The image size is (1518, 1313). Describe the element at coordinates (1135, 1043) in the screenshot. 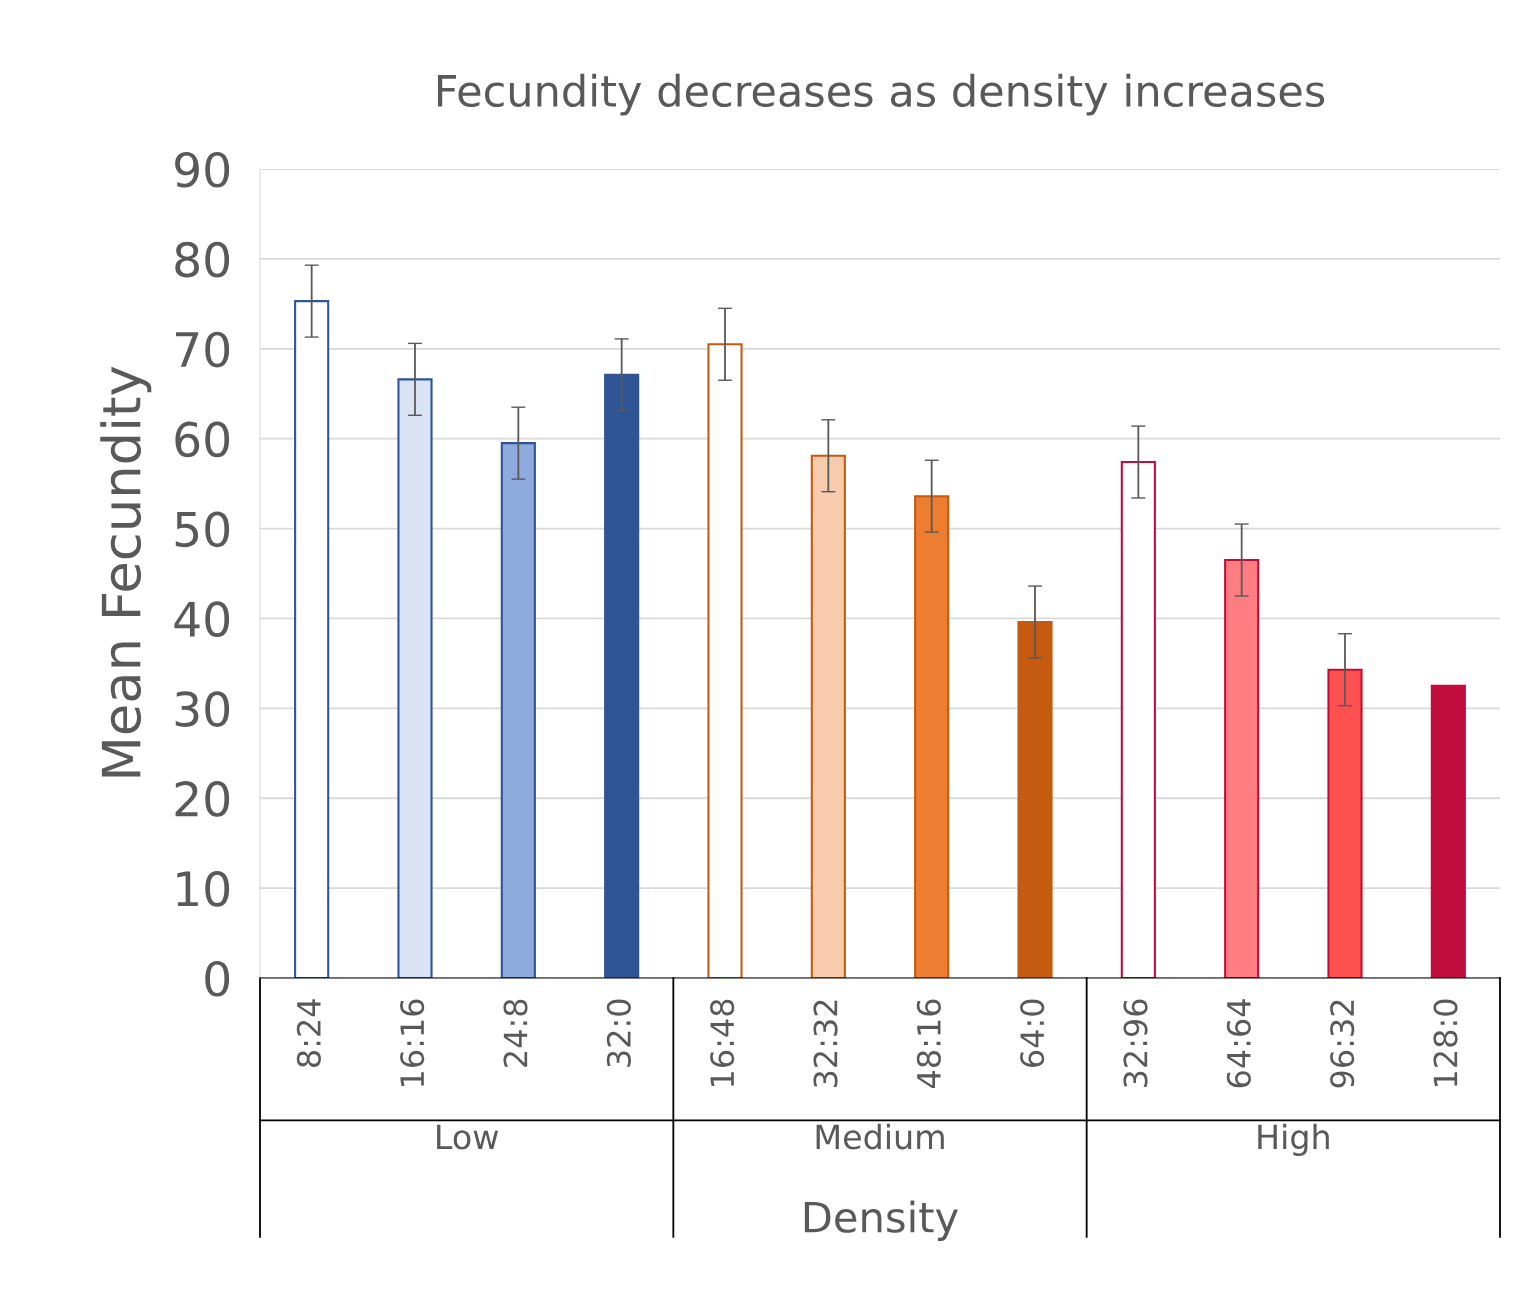

I see `x-tick-label: 32:96` at that location.